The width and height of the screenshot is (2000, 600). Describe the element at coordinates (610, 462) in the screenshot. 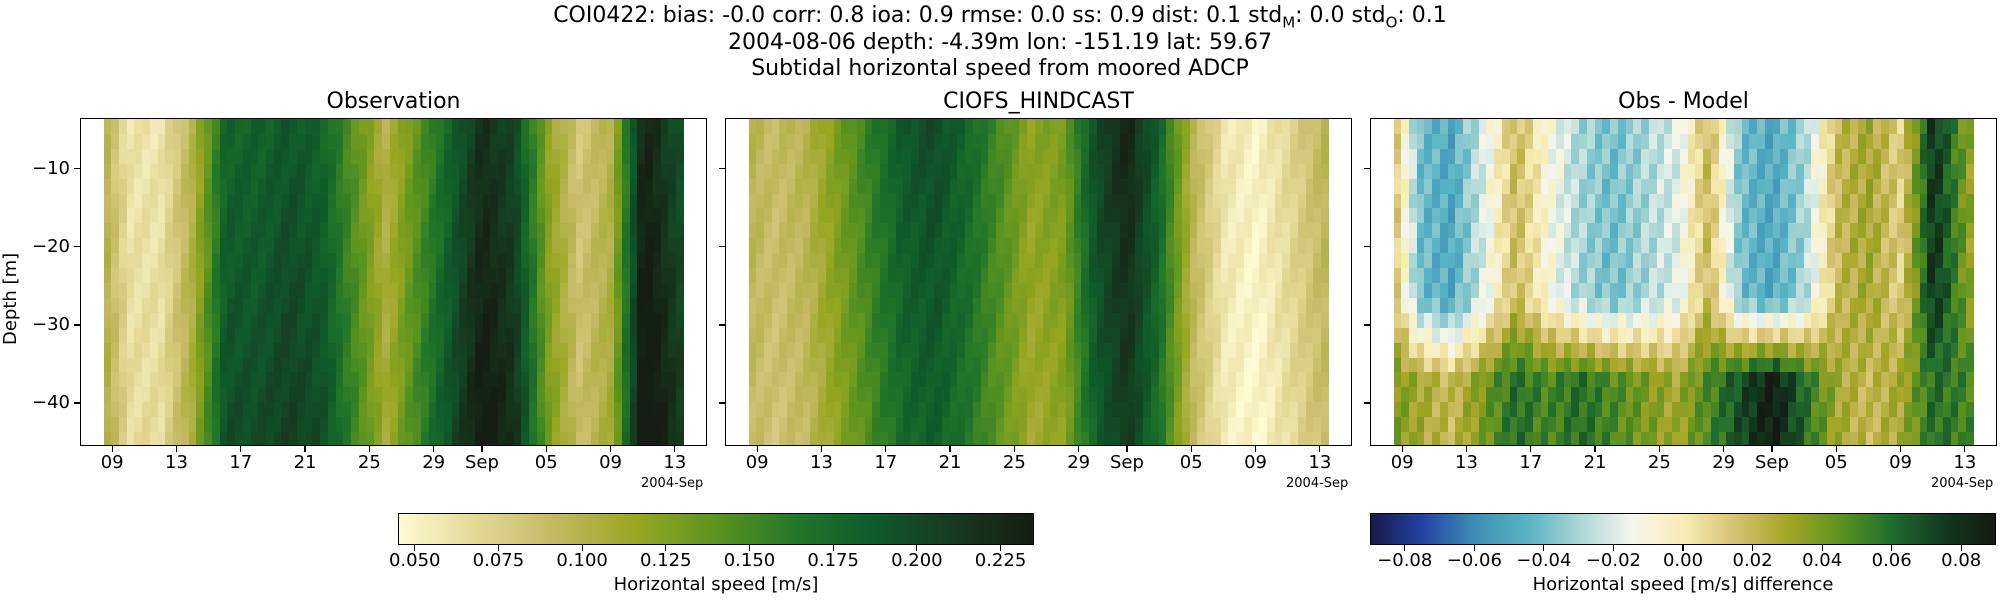

I see `x-tick-label: 09` at that location.